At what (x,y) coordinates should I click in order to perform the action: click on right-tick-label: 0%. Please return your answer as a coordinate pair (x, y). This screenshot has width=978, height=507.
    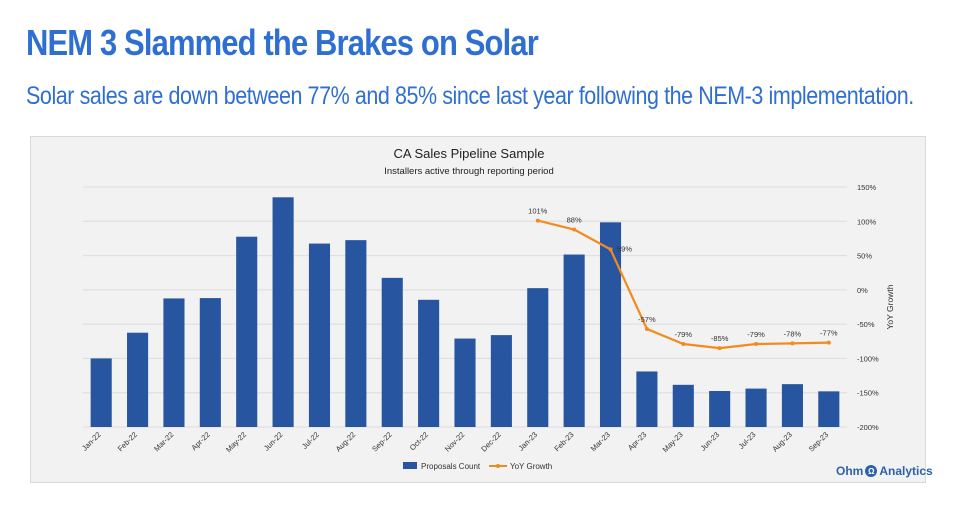
    Looking at the image, I should click on (862, 290).